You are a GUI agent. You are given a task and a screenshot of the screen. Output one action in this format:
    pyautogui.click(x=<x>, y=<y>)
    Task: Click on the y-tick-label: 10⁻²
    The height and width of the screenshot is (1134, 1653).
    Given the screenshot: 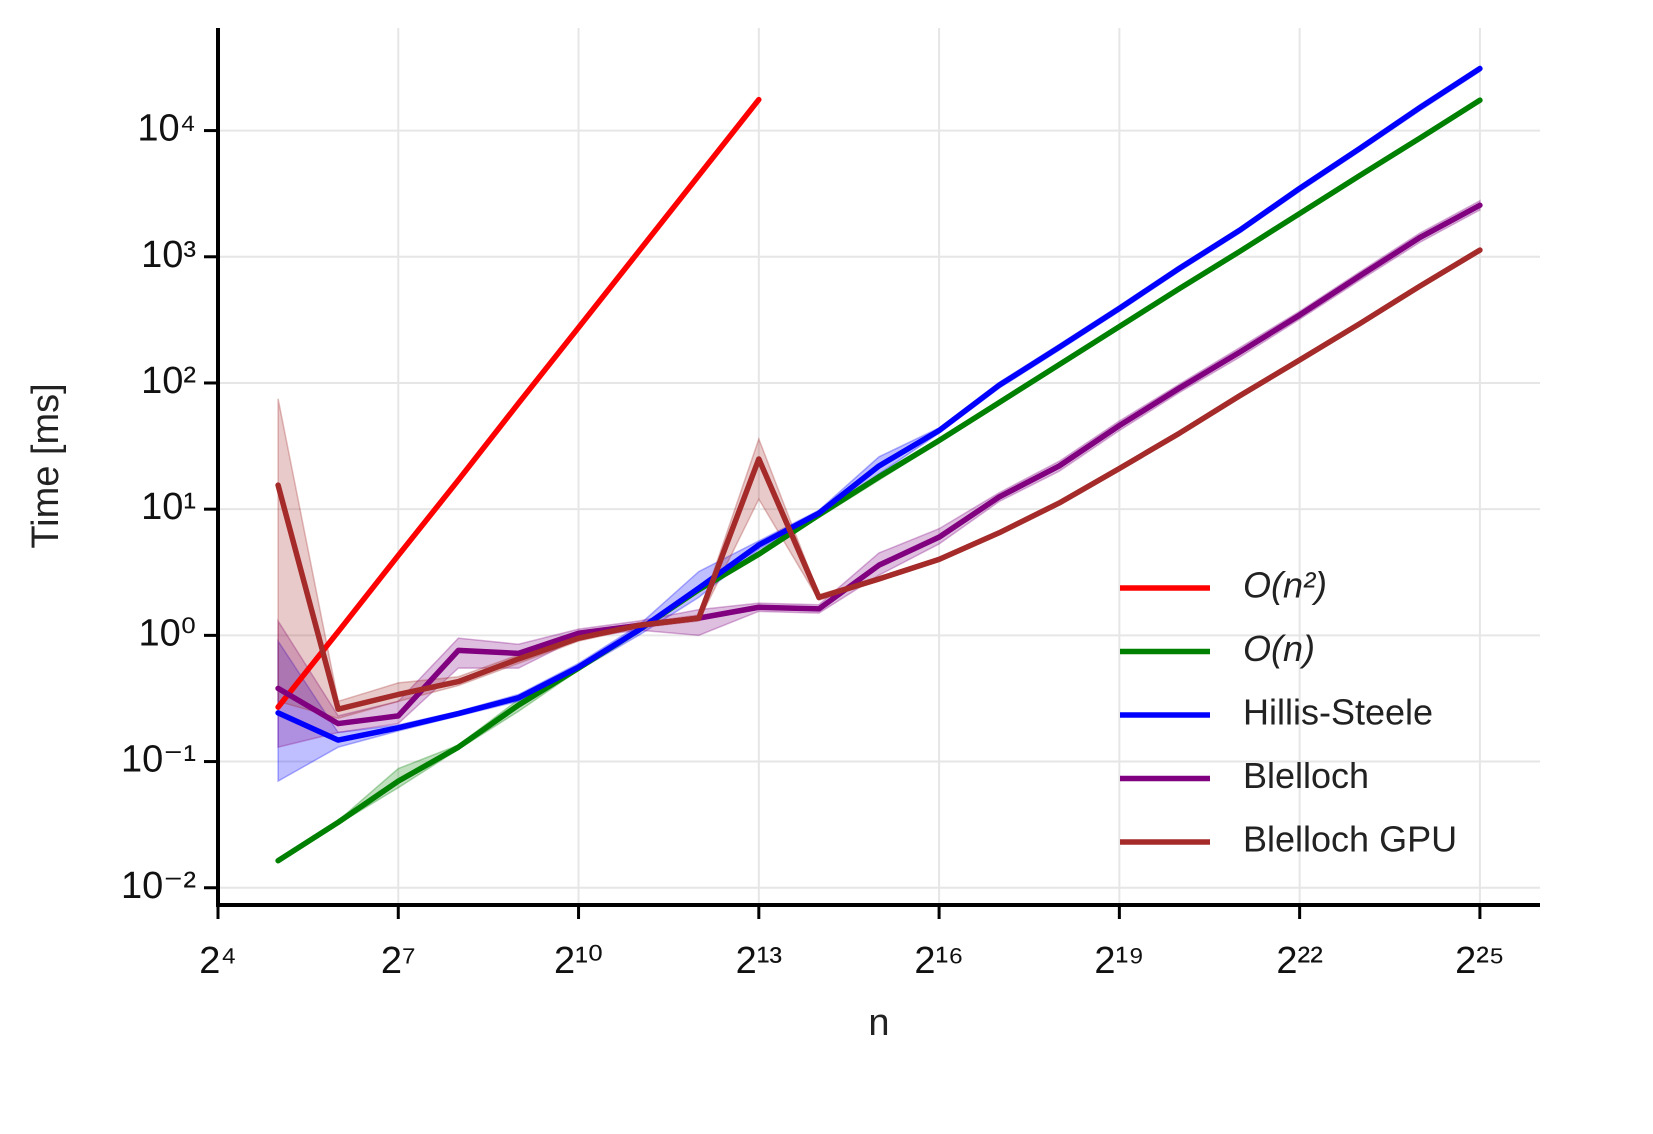 What is the action you would take?
    pyautogui.click(x=158, y=886)
    